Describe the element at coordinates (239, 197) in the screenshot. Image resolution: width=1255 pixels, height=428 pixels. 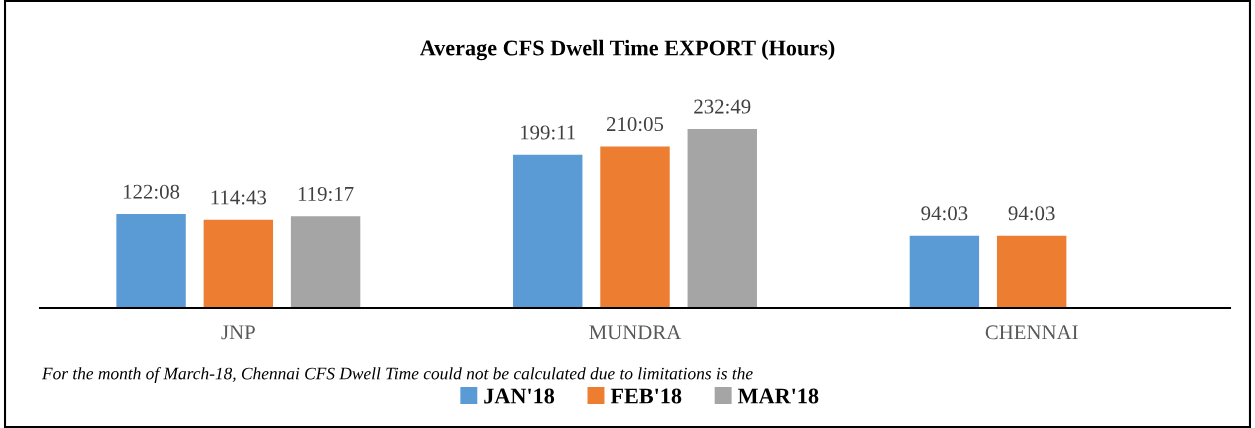
I see `data-label: 114:43` at that location.